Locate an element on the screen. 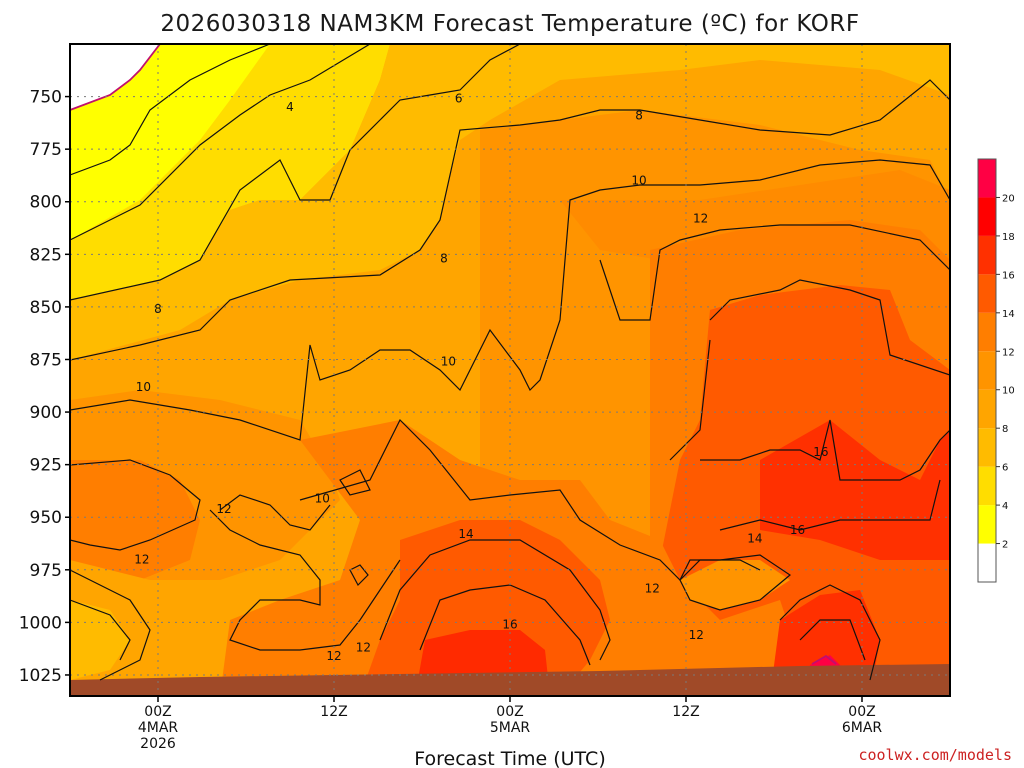 Image resolution: width=1024 pixels, height=768 pixels. y-tick-label: 825 is located at coordinates (46, 255).